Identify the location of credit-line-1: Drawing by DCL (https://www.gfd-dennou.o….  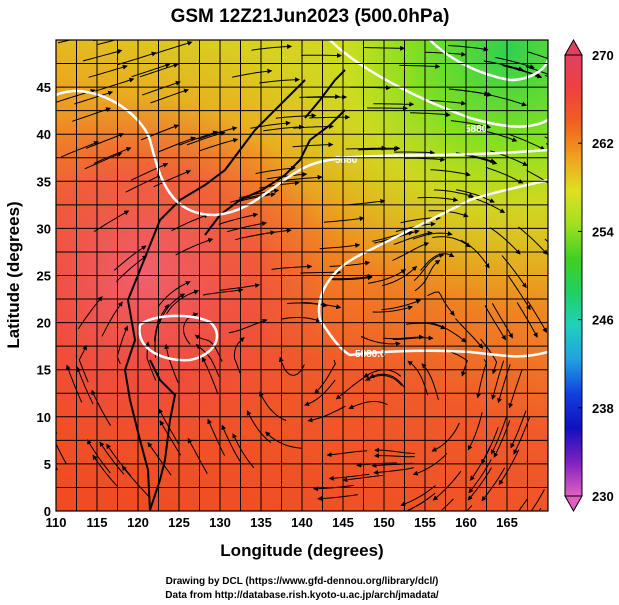
(302, 581).